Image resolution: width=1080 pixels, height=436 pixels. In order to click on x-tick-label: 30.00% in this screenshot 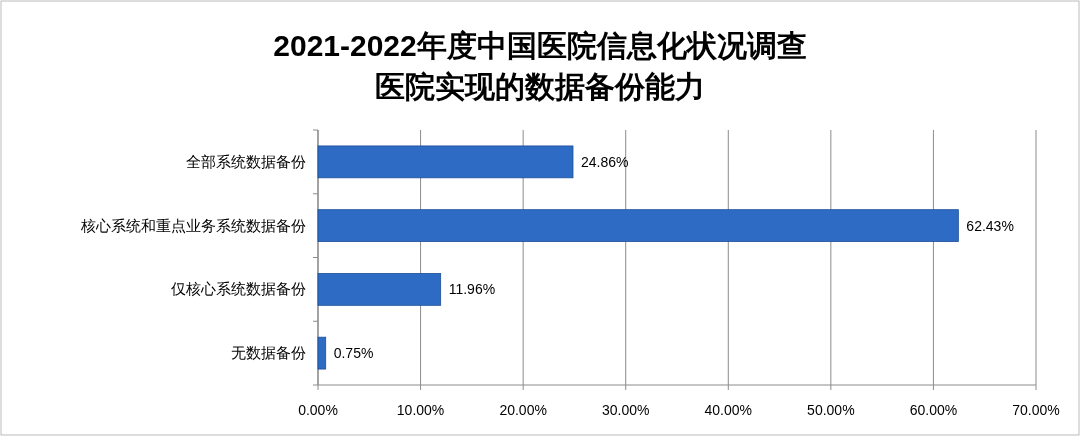, I will do `click(625, 410)`.